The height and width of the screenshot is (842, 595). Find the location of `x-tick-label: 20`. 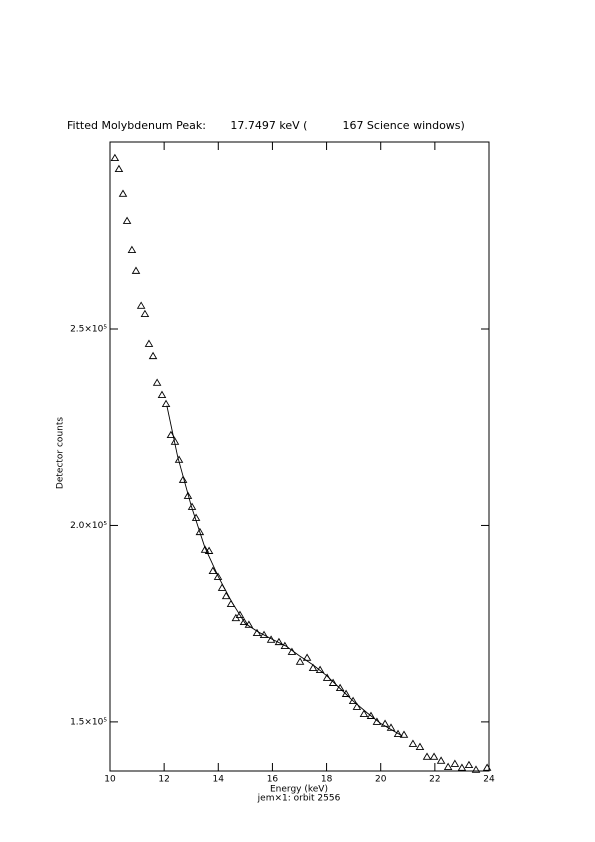

x-tick-label: 20 is located at coordinates (381, 780).